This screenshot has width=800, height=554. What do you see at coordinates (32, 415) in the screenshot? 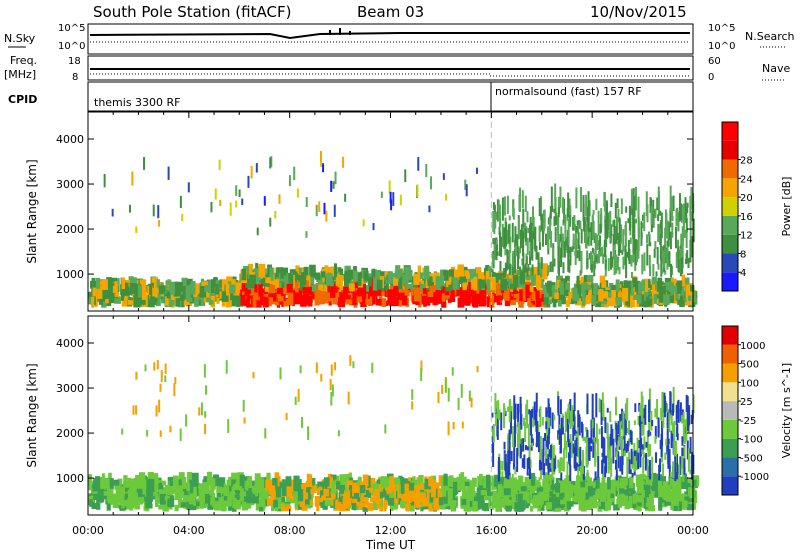
I see `y-axis-label: Slant Range [km]` at bounding box center [32, 415].